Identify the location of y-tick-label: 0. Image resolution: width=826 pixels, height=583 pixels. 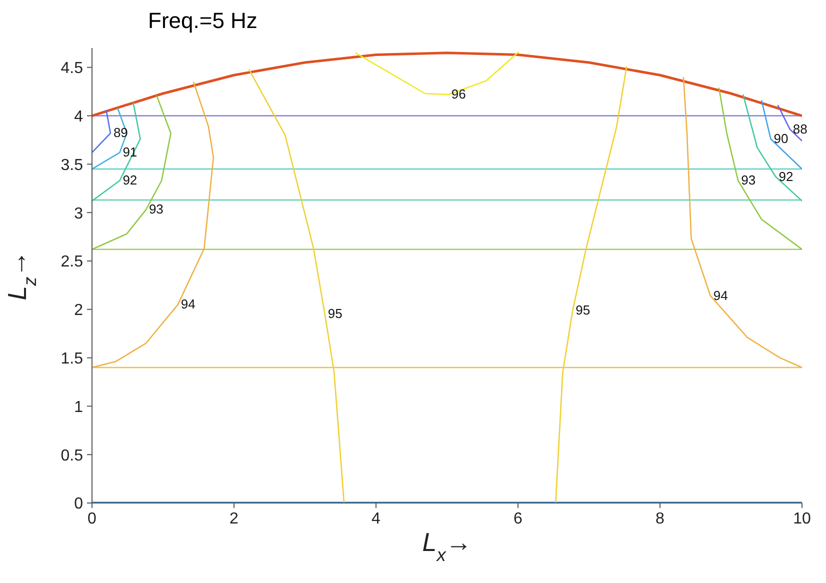
(79, 504).